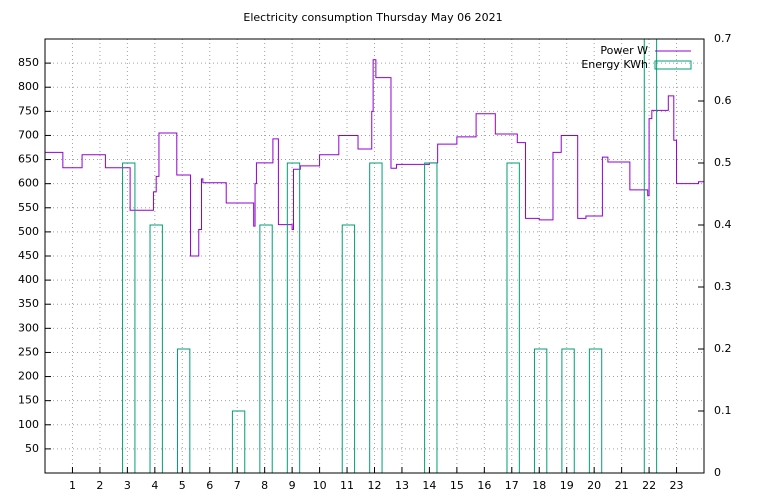 This screenshot has height=500, width=768. Describe the element at coordinates (723, 286) in the screenshot. I see `y2-tick-label: 0.3` at that location.